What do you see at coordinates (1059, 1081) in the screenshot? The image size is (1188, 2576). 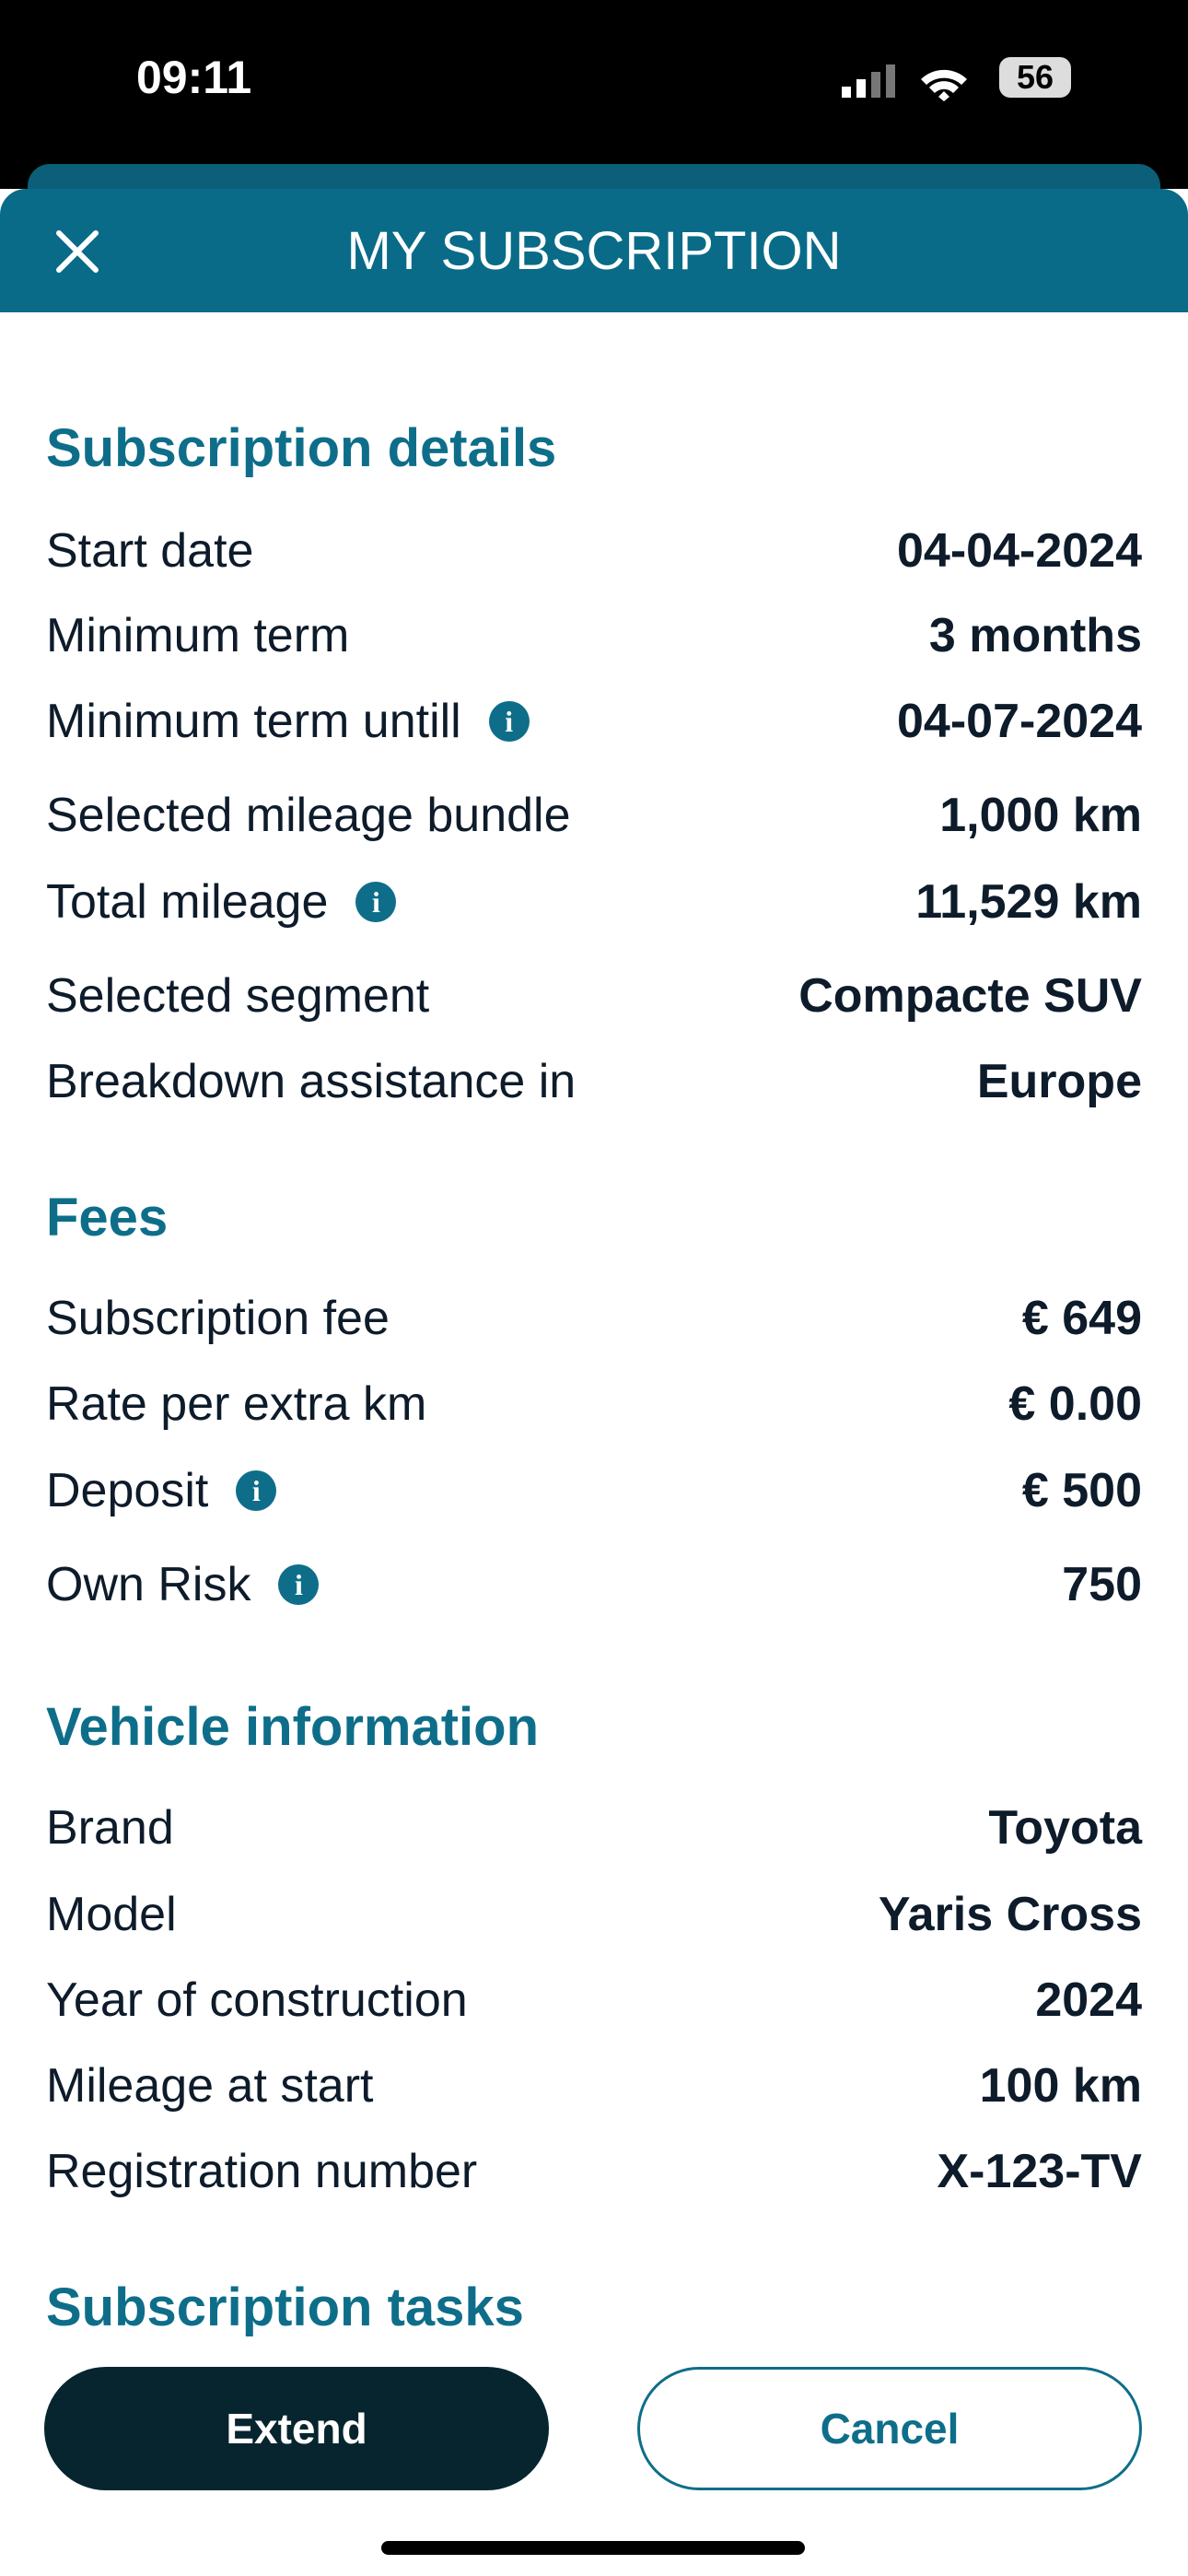 I see `row-value: Europe` at bounding box center [1059, 1081].